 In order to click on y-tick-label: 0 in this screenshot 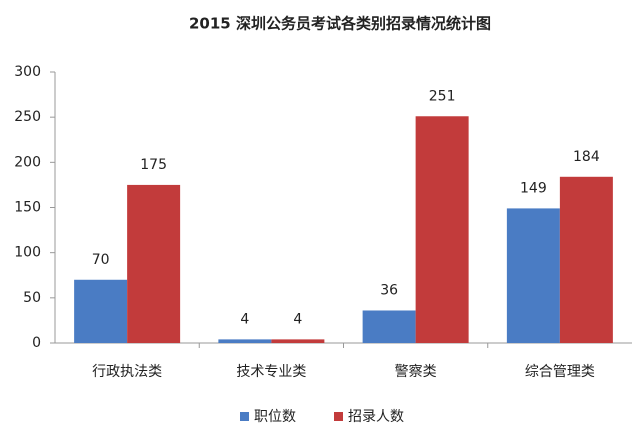, I will do `click(36, 343)`.